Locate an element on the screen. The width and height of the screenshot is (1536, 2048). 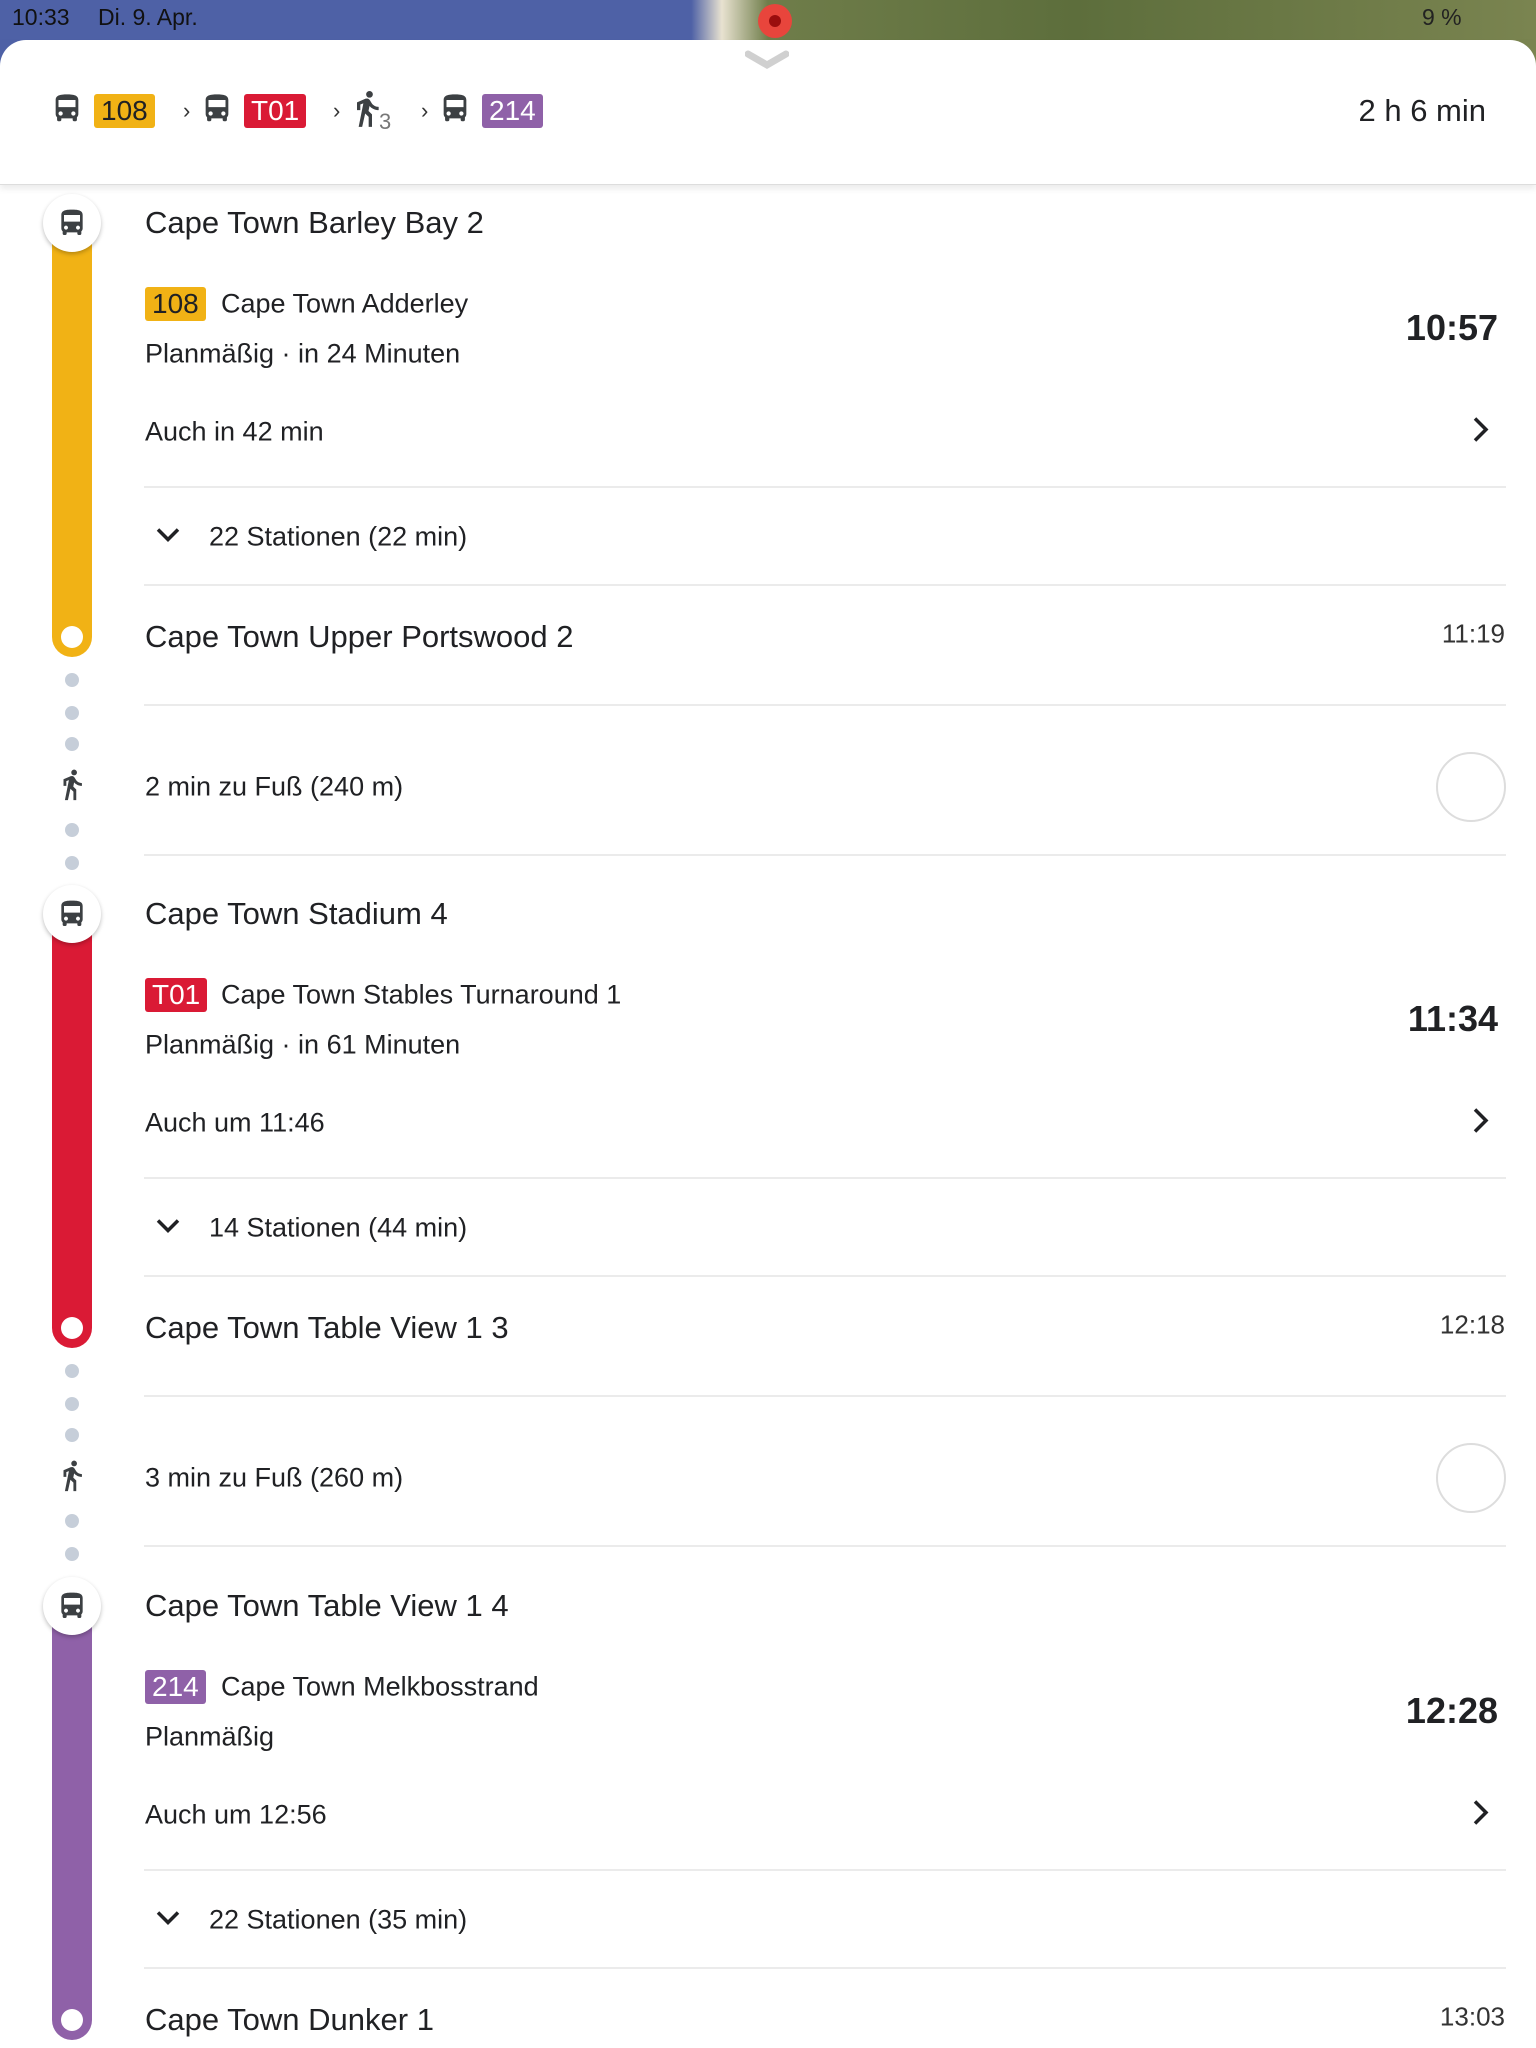
arrival-time: 11:19 is located at coordinates (1473, 633).